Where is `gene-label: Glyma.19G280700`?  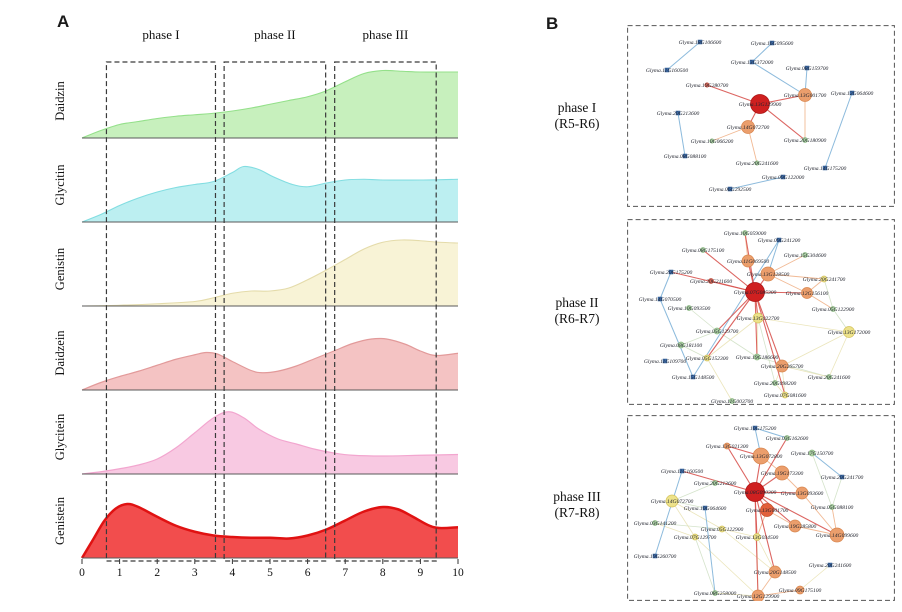
gene-label: Glyma.19G280700 is located at coordinates (707, 86).